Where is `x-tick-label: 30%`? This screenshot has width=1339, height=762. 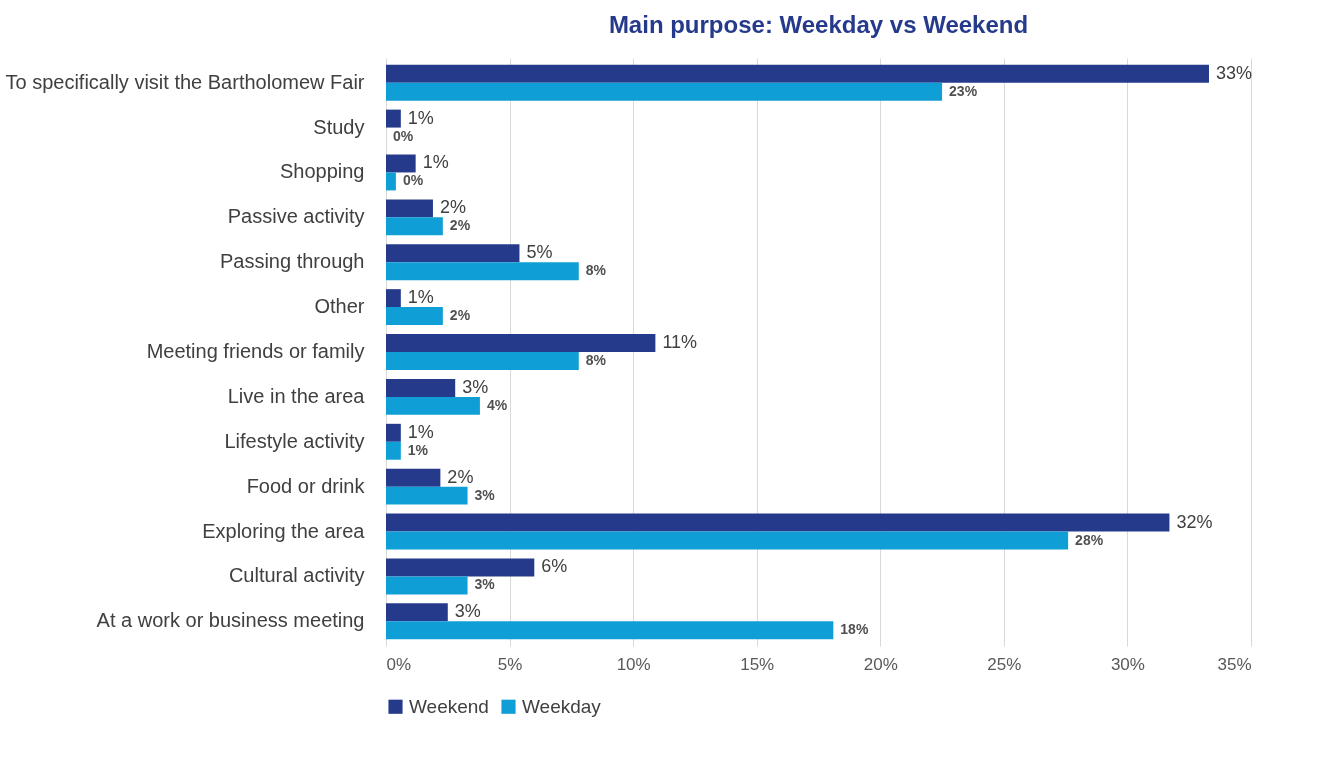 x-tick-label: 30% is located at coordinates (1127, 664).